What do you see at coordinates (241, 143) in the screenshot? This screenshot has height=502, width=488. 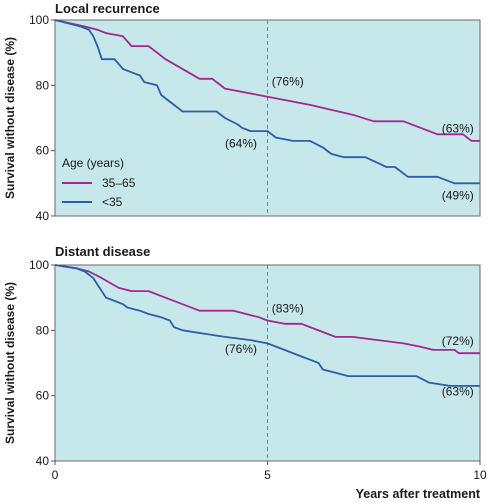 I see `data-label: (64%)` at bounding box center [241, 143].